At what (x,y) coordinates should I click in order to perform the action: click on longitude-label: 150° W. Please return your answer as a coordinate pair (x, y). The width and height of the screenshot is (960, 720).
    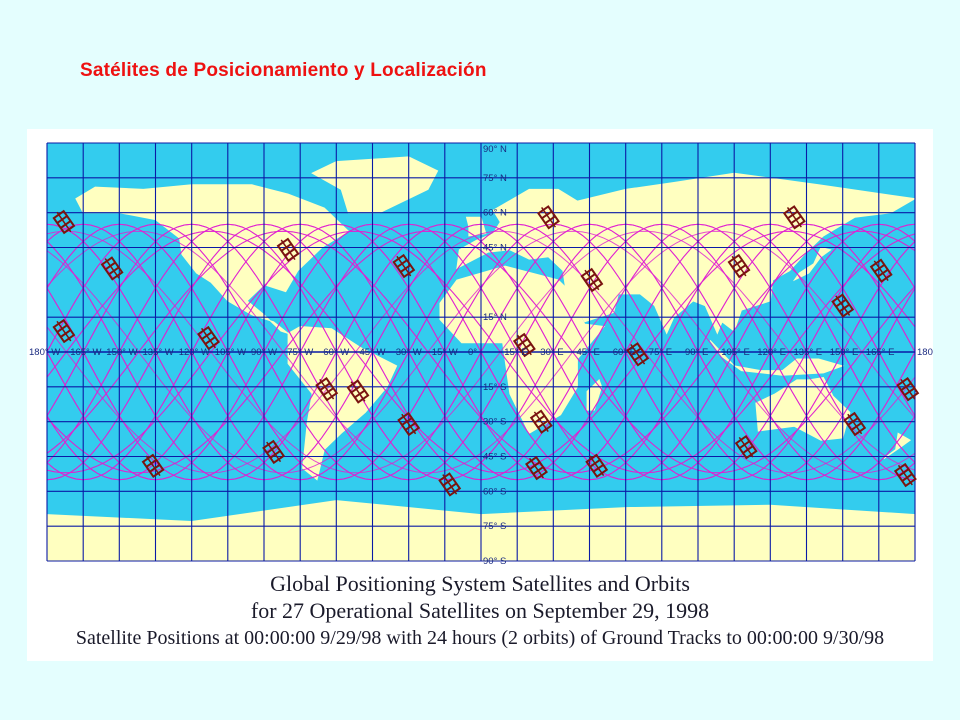
    Looking at the image, I should click on (121, 352).